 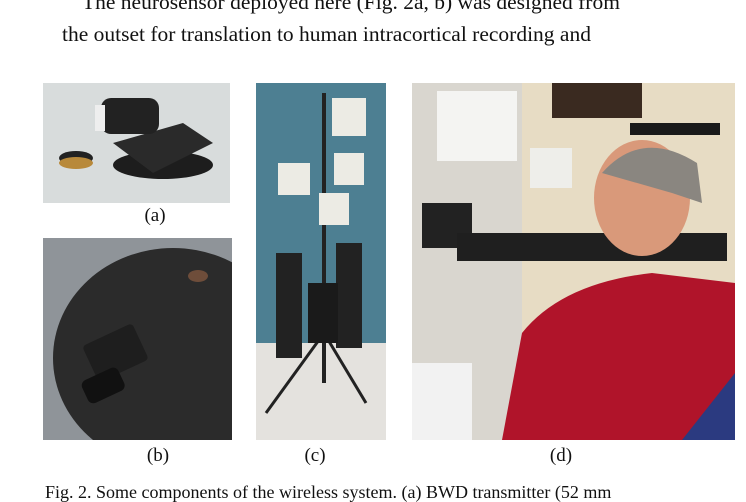 I want to click on photo-c, so click(x=321, y=261).